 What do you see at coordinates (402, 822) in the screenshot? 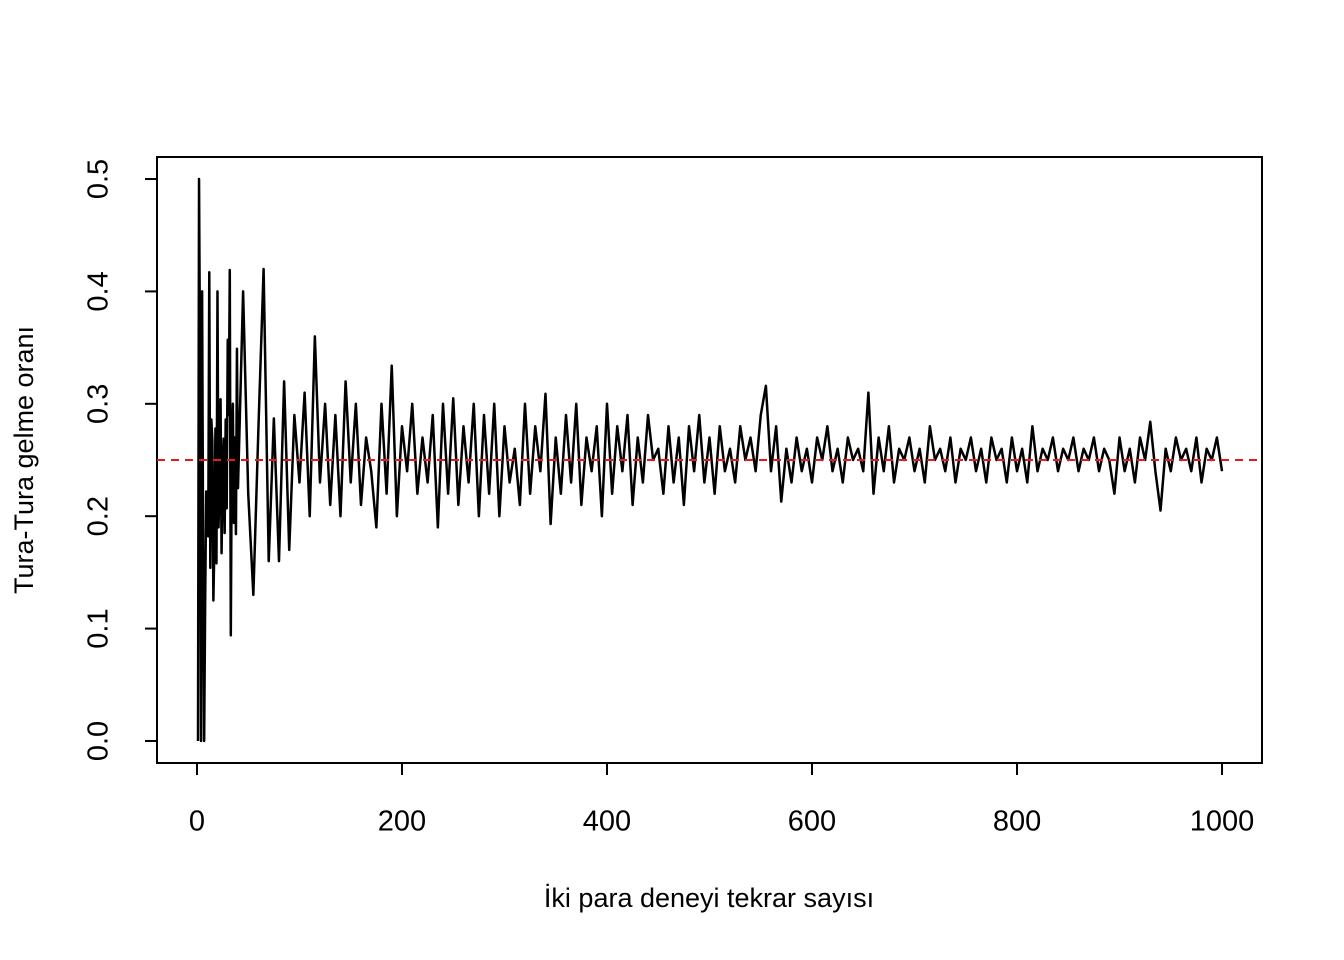
I see `x-tick-label: 200` at bounding box center [402, 822].